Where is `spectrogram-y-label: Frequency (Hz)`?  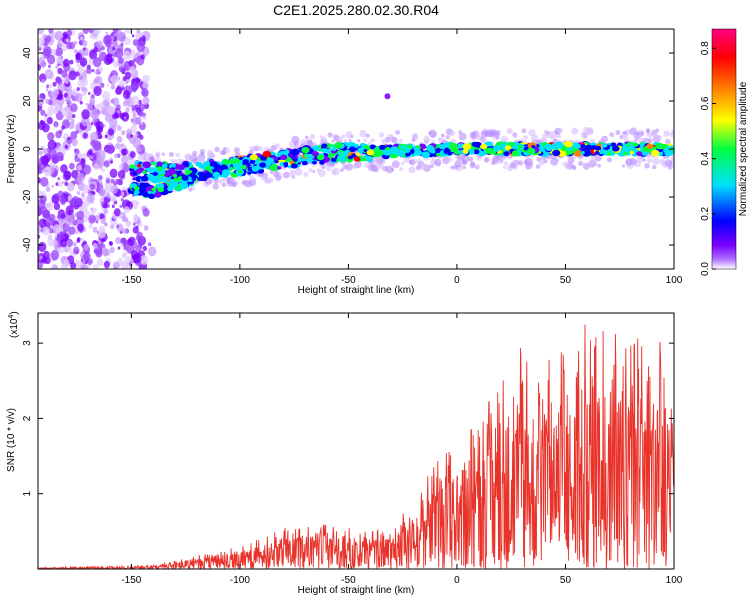
spectrogram-y-label: Frequency (Hz) is located at coordinates (11, 149).